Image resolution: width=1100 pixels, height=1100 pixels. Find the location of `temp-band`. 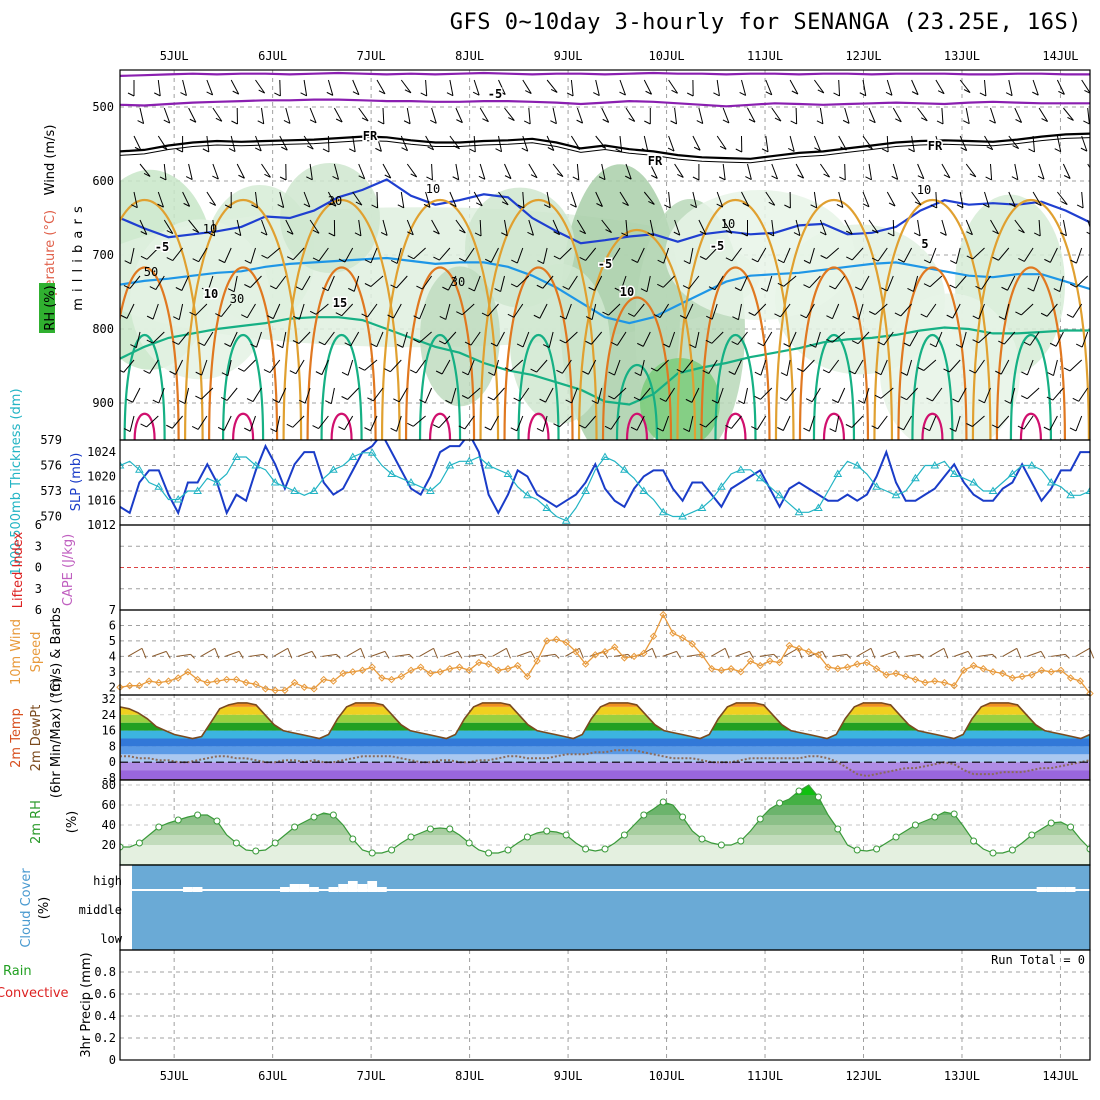

temp-band is located at coordinates (605, 726).